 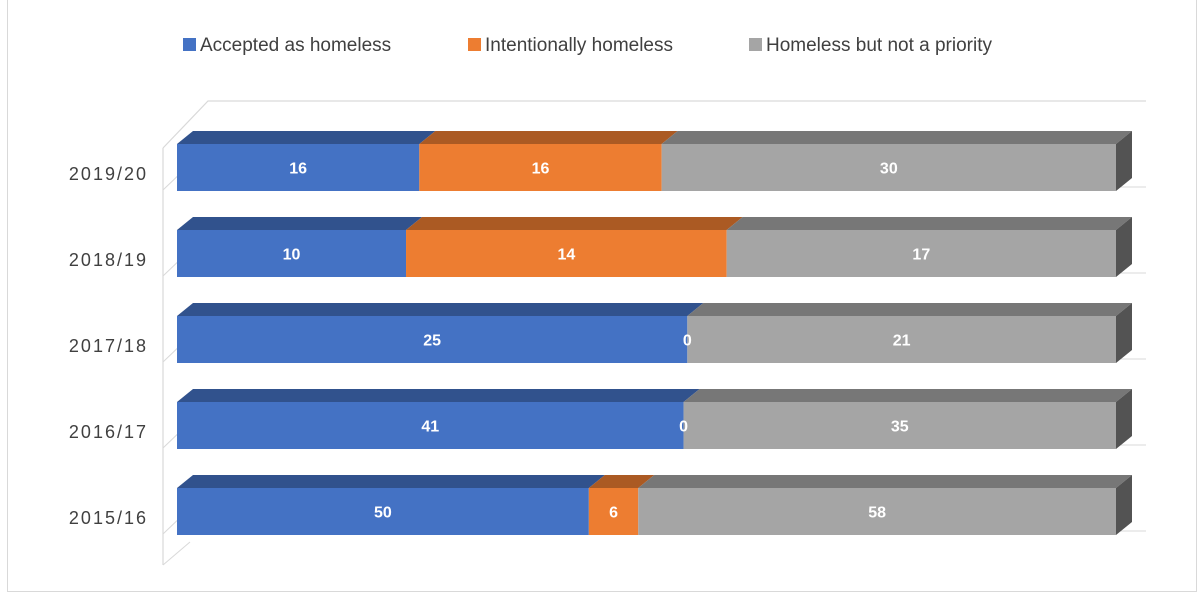 I want to click on data-label: 21, so click(x=902, y=341).